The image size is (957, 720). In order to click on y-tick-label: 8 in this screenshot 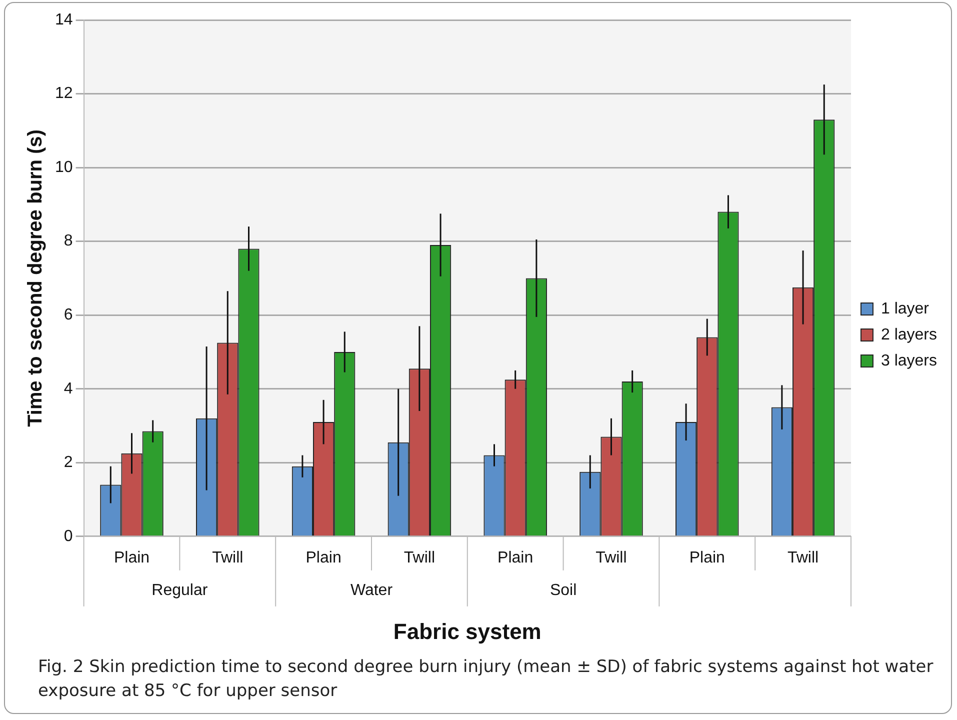, I will do `click(68, 241)`.